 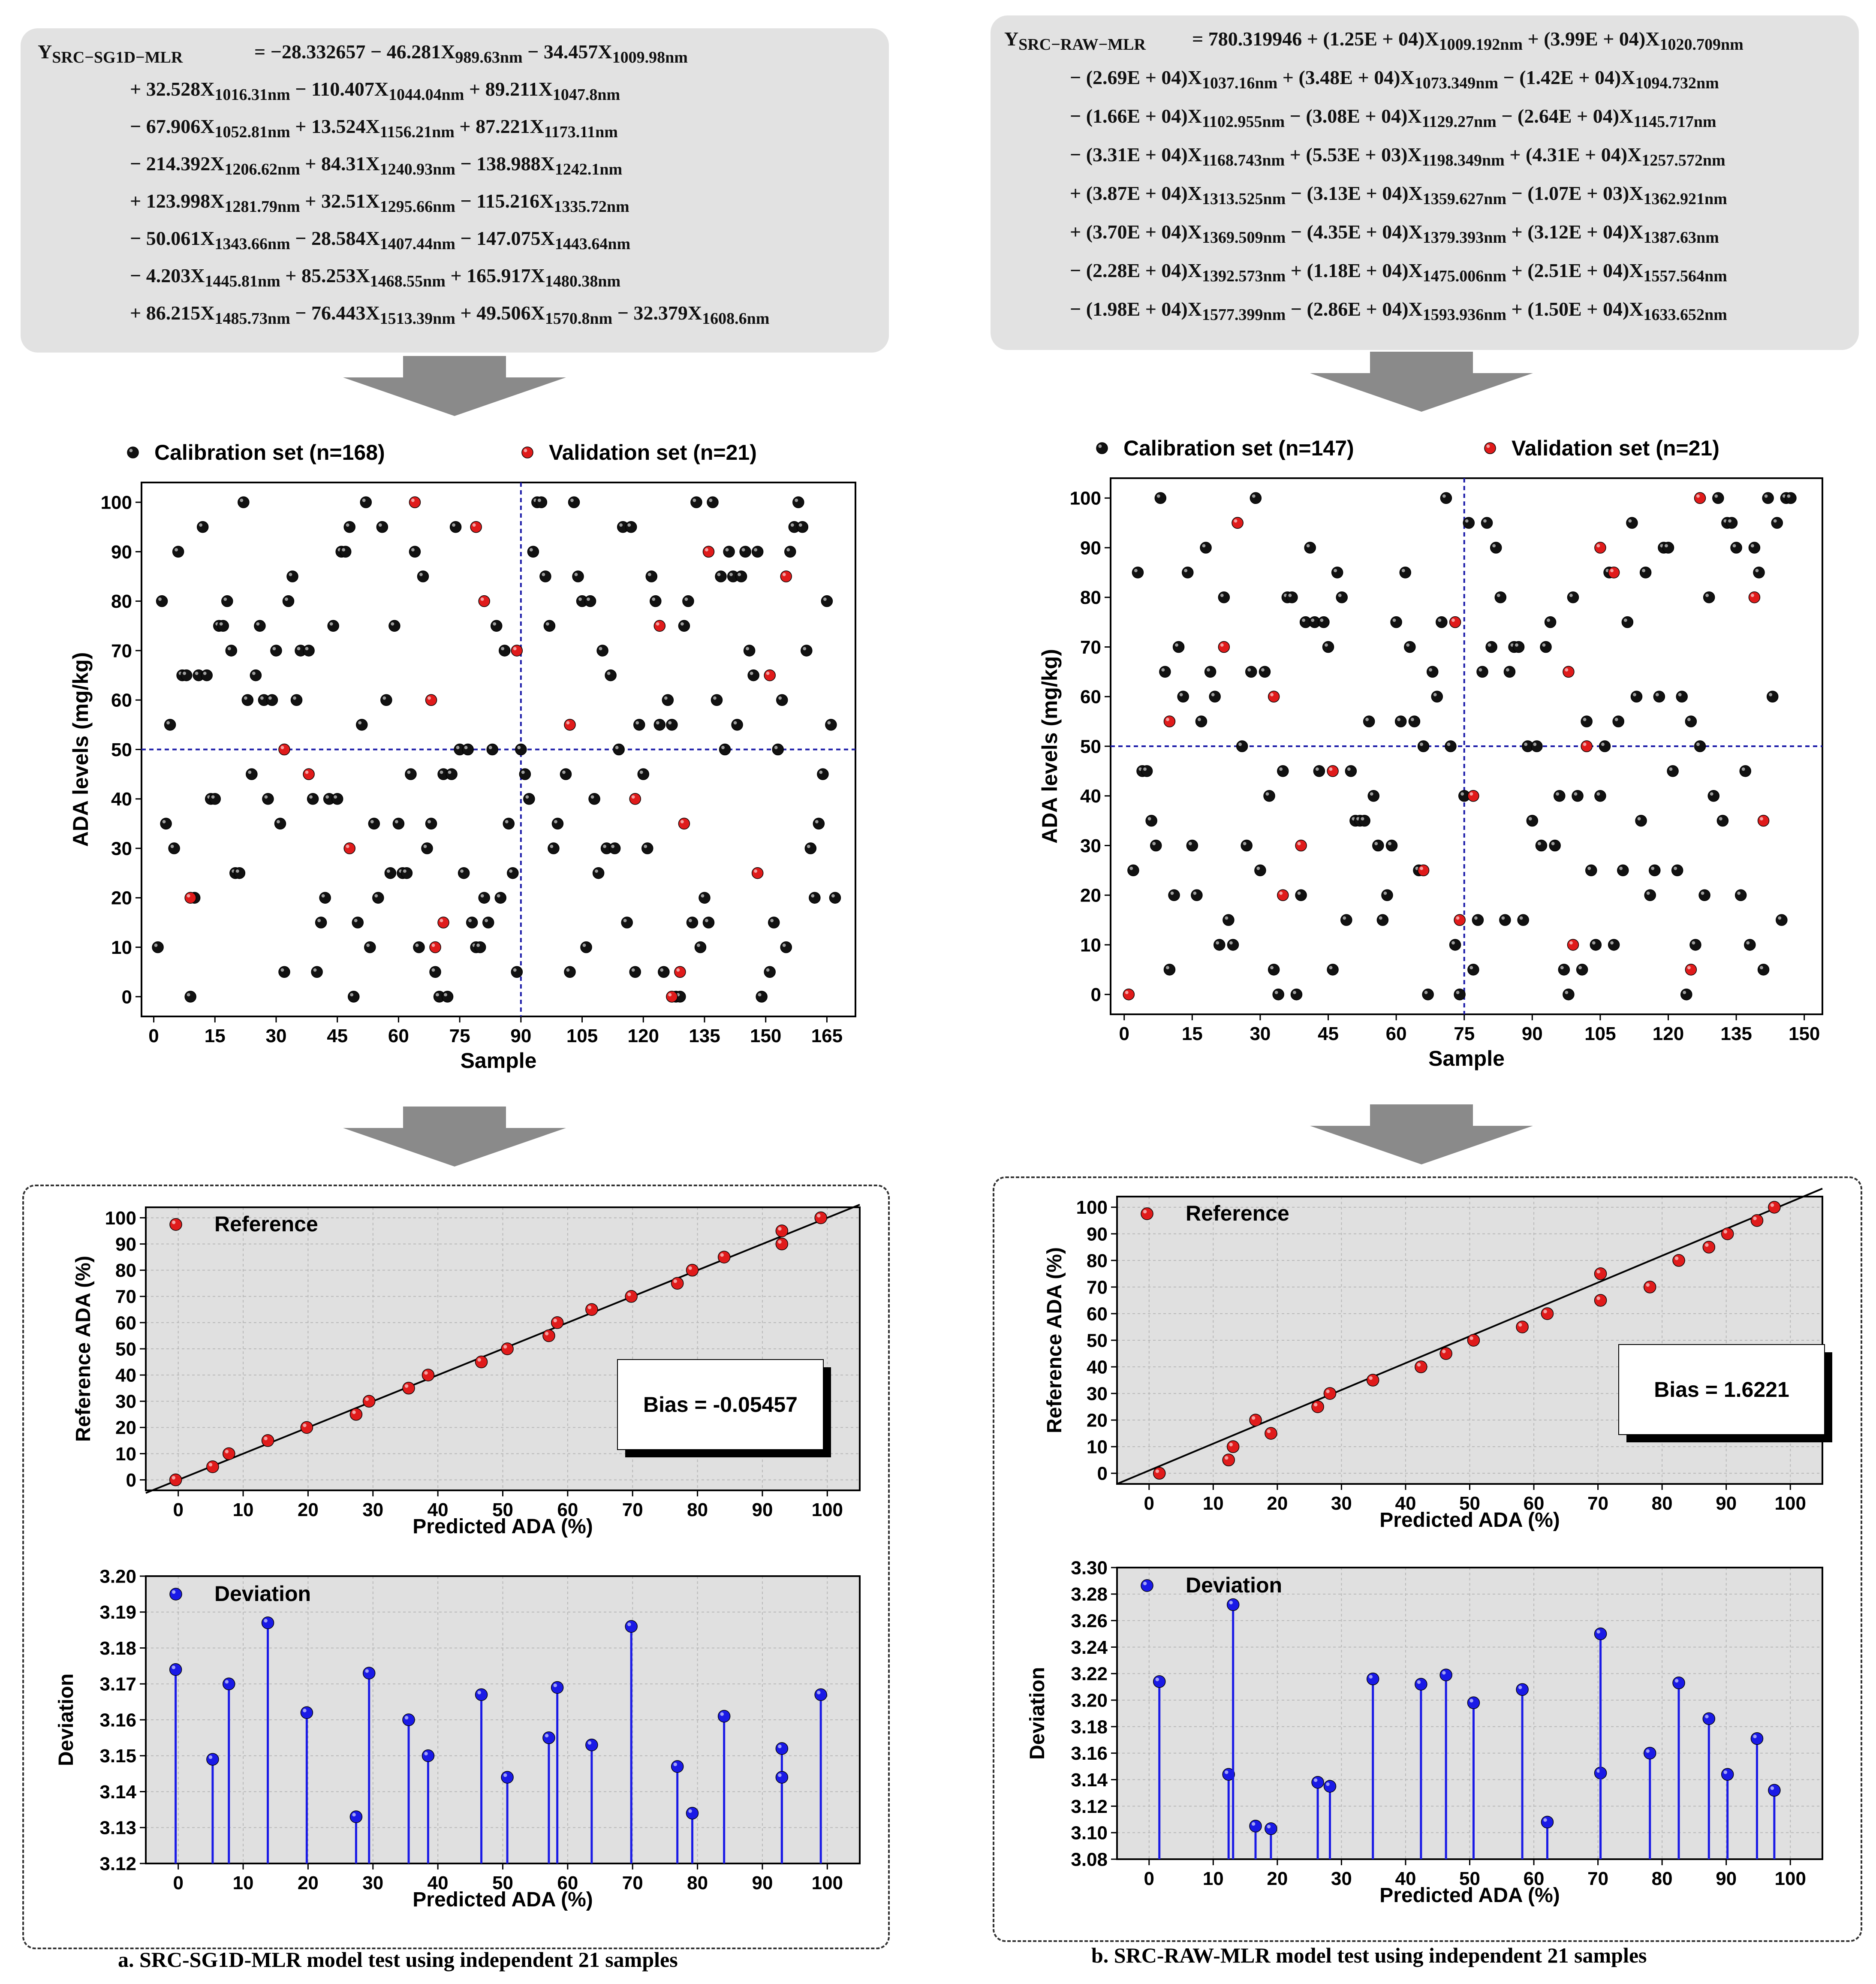 What do you see at coordinates (417, 244) in the screenshot?
I see `equation-wavelength: 1407.44nm` at bounding box center [417, 244].